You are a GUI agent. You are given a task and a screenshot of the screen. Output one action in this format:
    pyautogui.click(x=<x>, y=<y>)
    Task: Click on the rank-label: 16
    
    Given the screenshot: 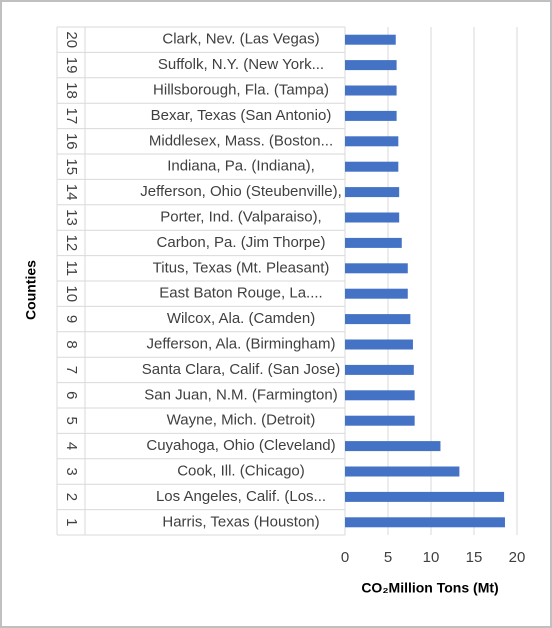 What is the action you would take?
    pyautogui.click(x=71, y=141)
    